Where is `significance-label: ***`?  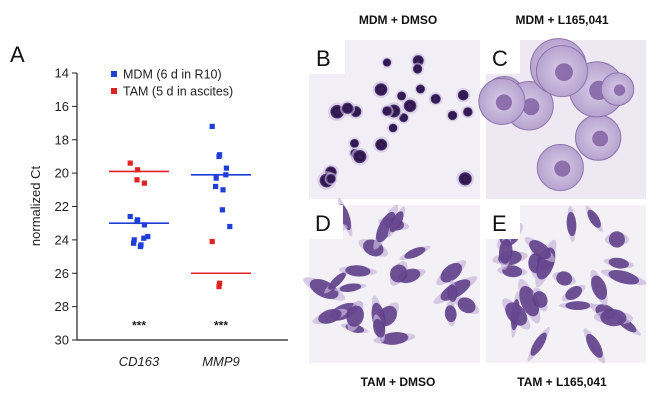 significance-label: *** is located at coordinates (139, 326).